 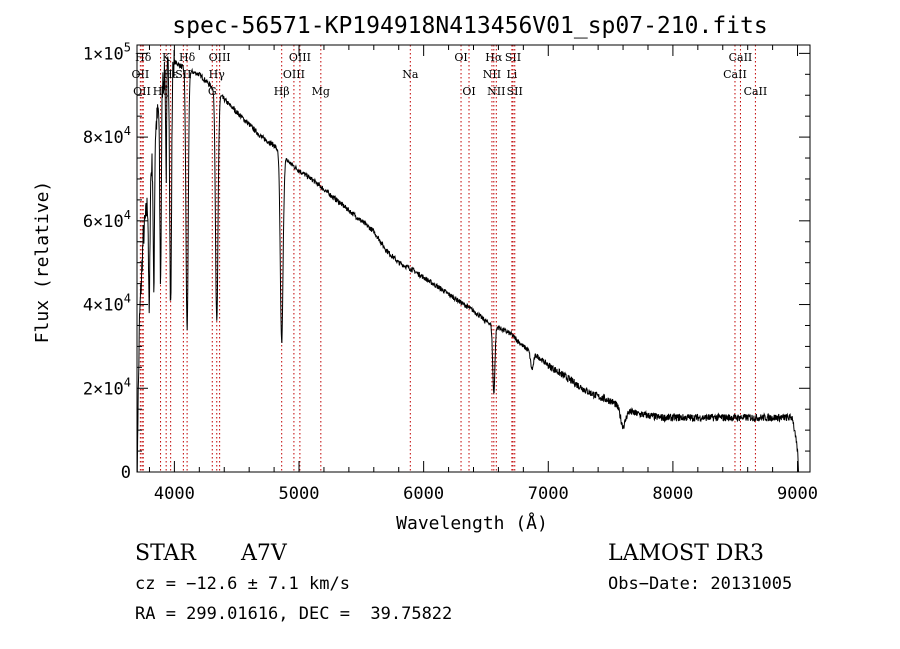 I want to click on spectral-line-label: Hβ, so click(x=282, y=91).